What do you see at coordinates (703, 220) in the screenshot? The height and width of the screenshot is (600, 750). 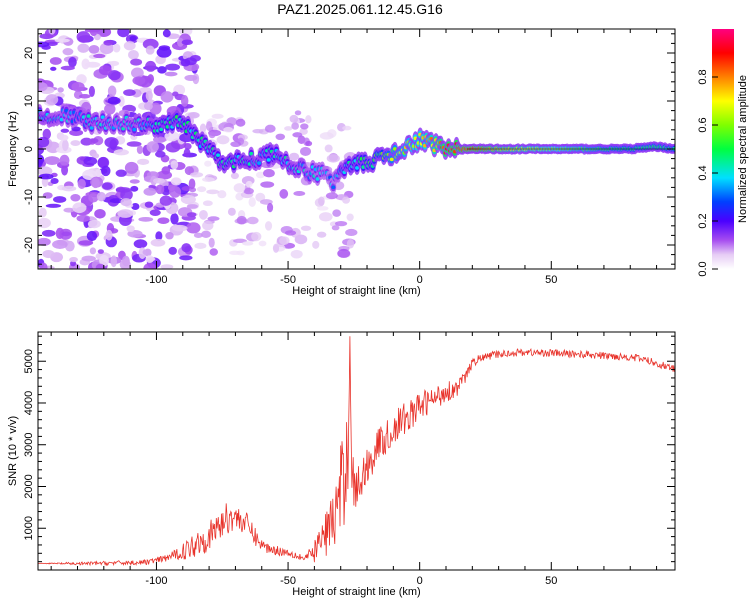 I see `colorbar-tick-label: 0.2` at bounding box center [703, 220].